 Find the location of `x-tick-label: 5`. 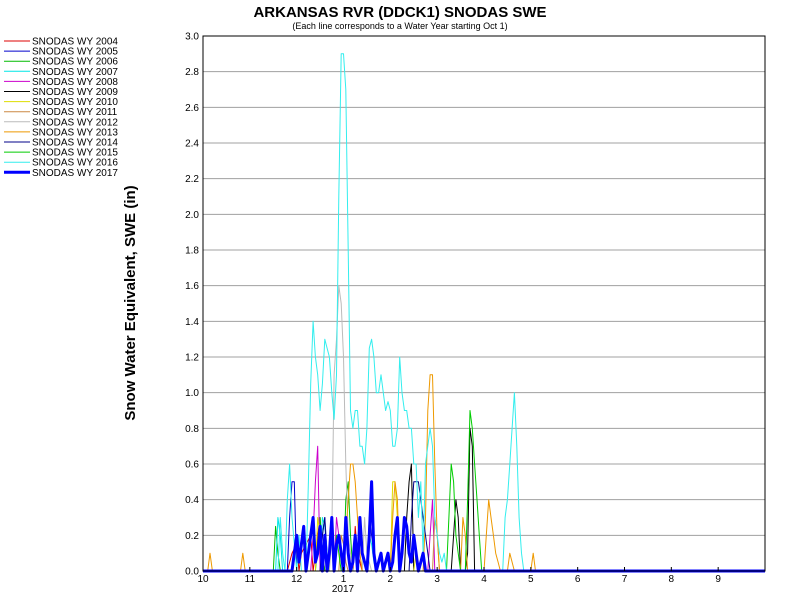

x-tick-label: 5 is located at coordinates (531, 579).